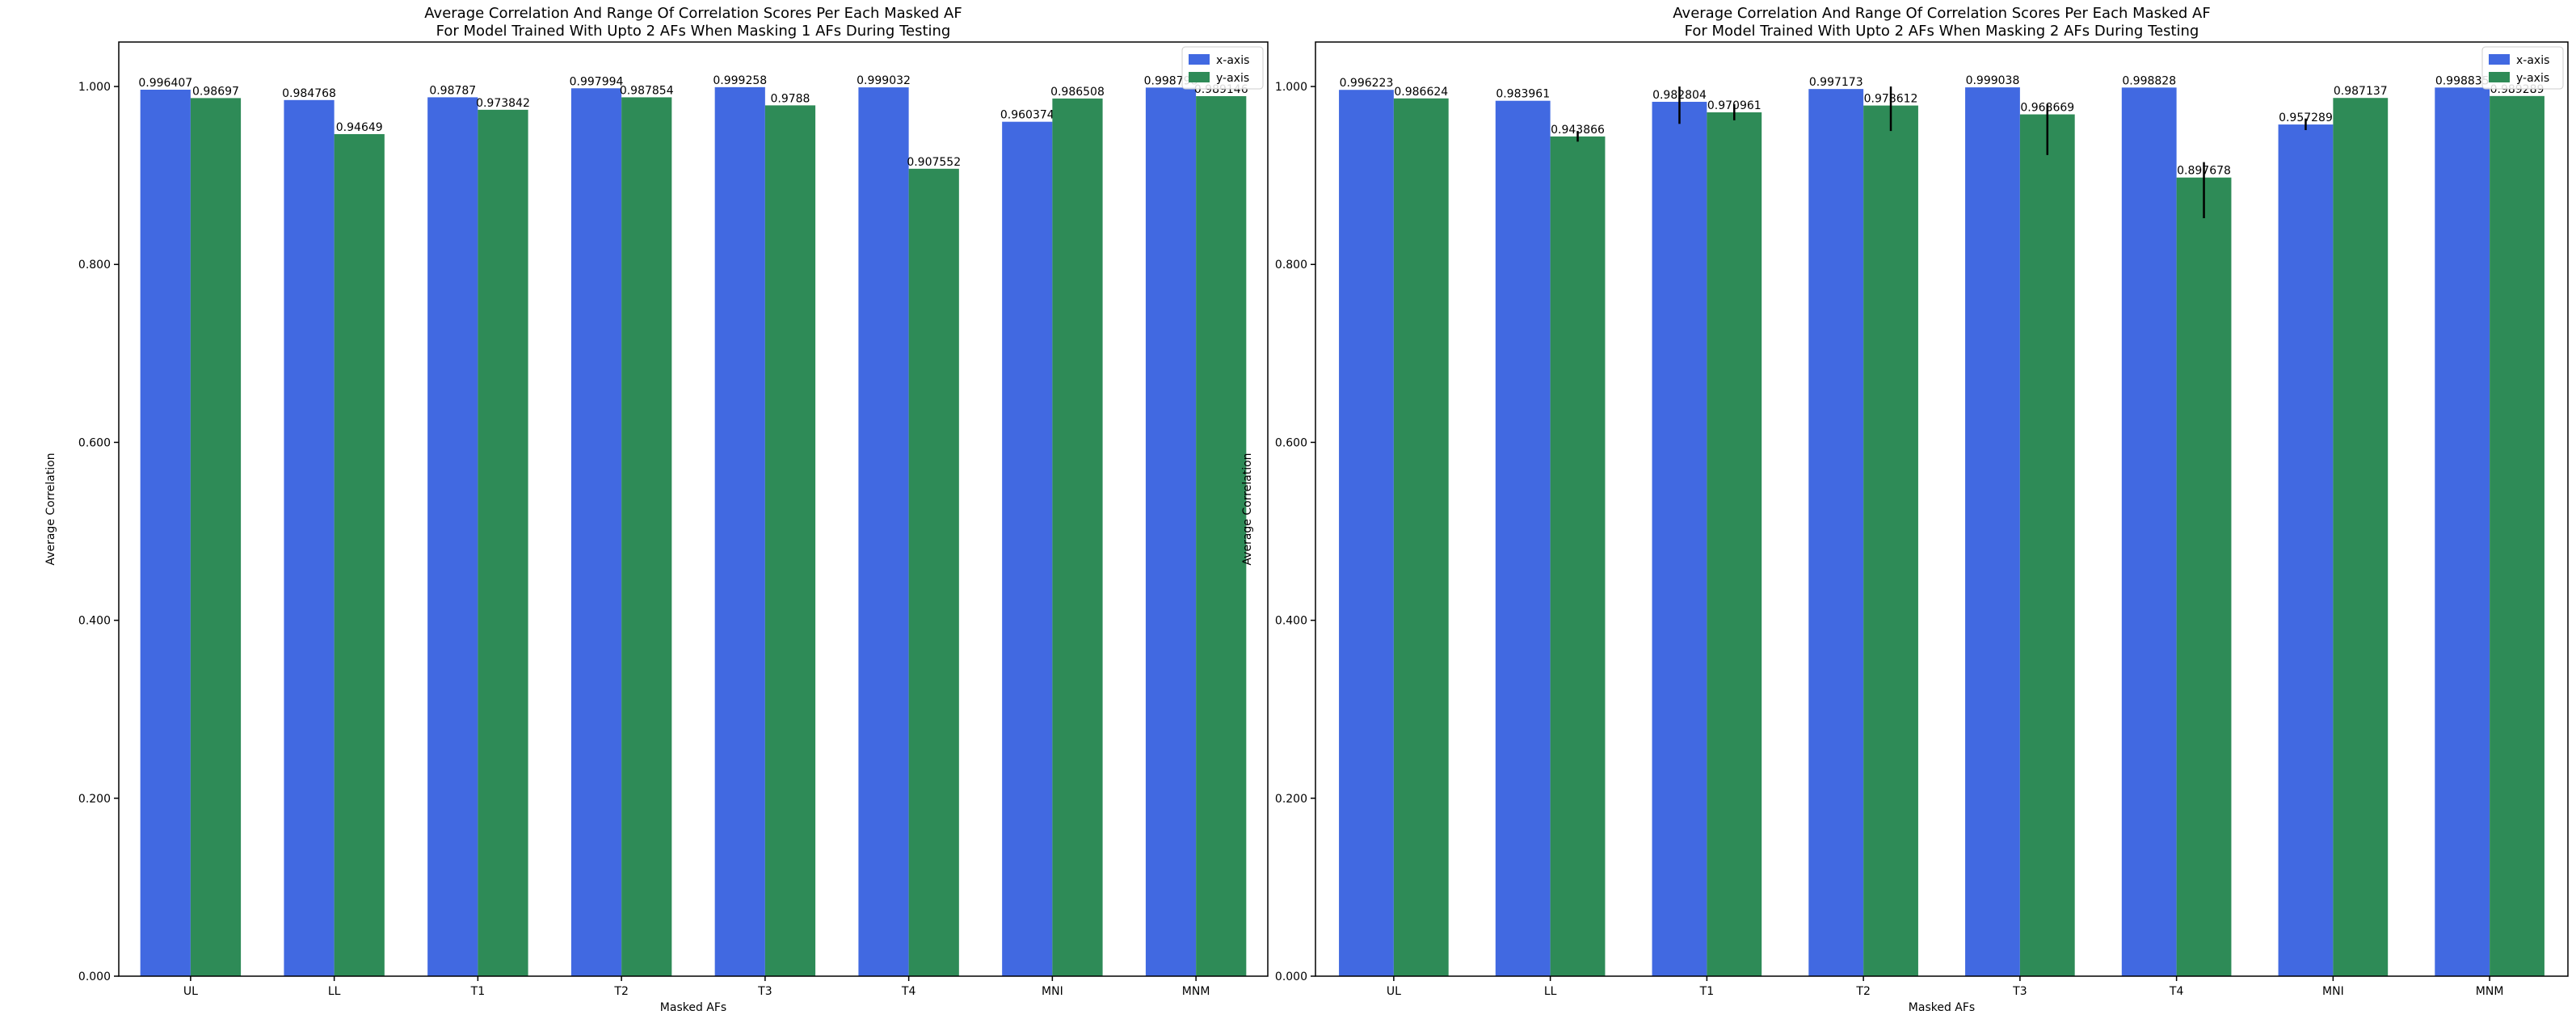 Image resolution: width=2576 pixels, height=1019 pixels. I want to click on bar-x-axis-t4, so click(2149, 532).